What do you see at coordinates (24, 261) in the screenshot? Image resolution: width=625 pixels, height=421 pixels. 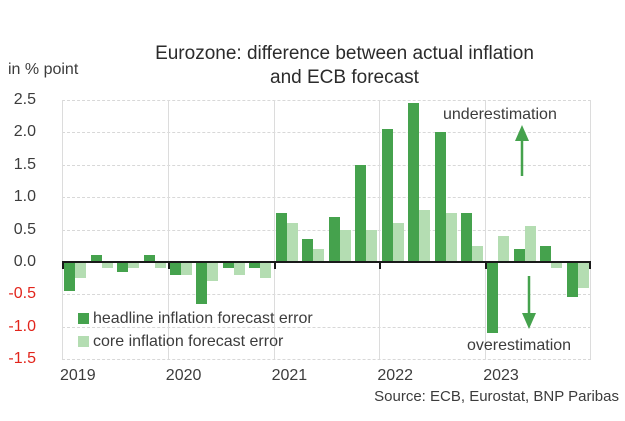 I see `y-tick-label: 0.0` at bounding box center [24, 261].